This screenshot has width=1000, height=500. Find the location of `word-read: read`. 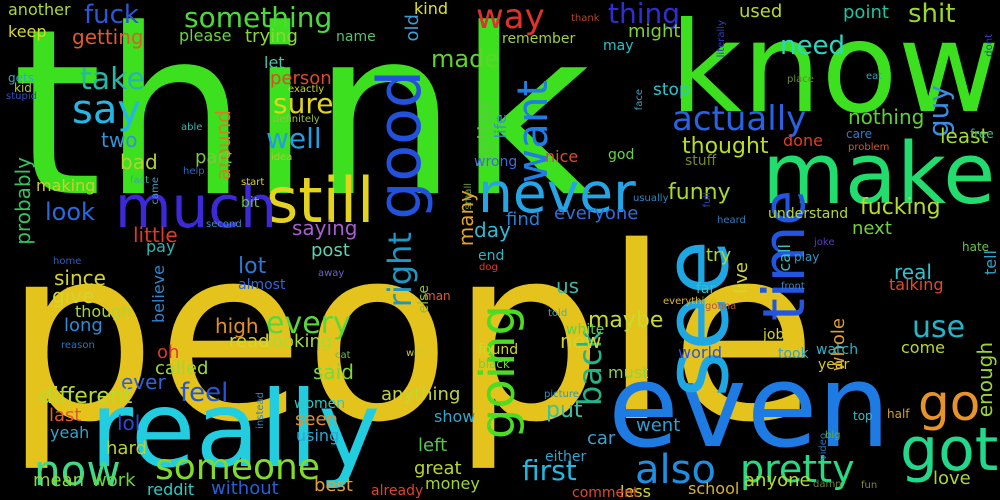

word-read: read is located at coordinates (249, 341).